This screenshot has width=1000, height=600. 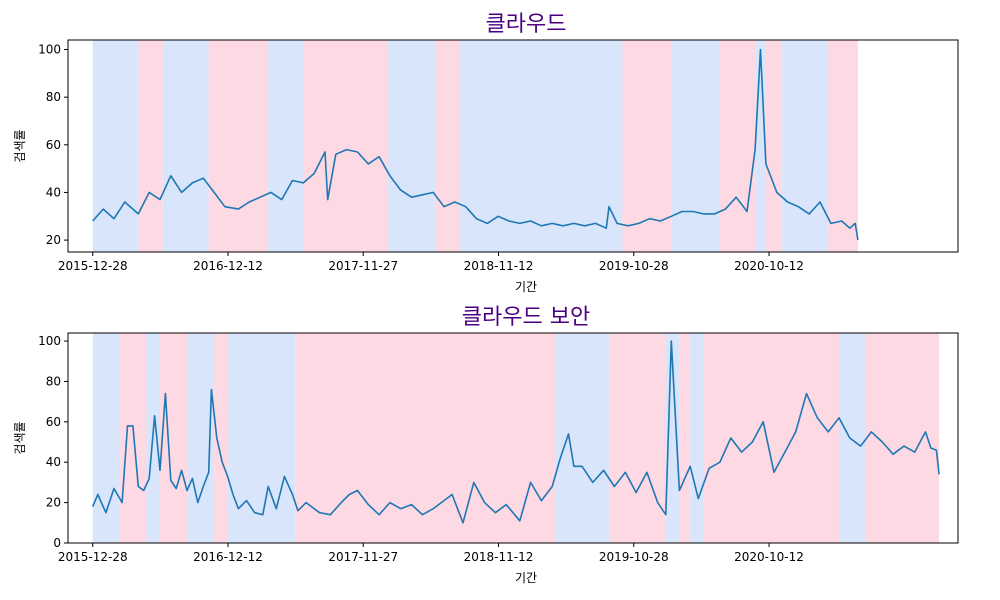 I want to click on chart-title: 클라우드 보안, so click(x=526, y=317).